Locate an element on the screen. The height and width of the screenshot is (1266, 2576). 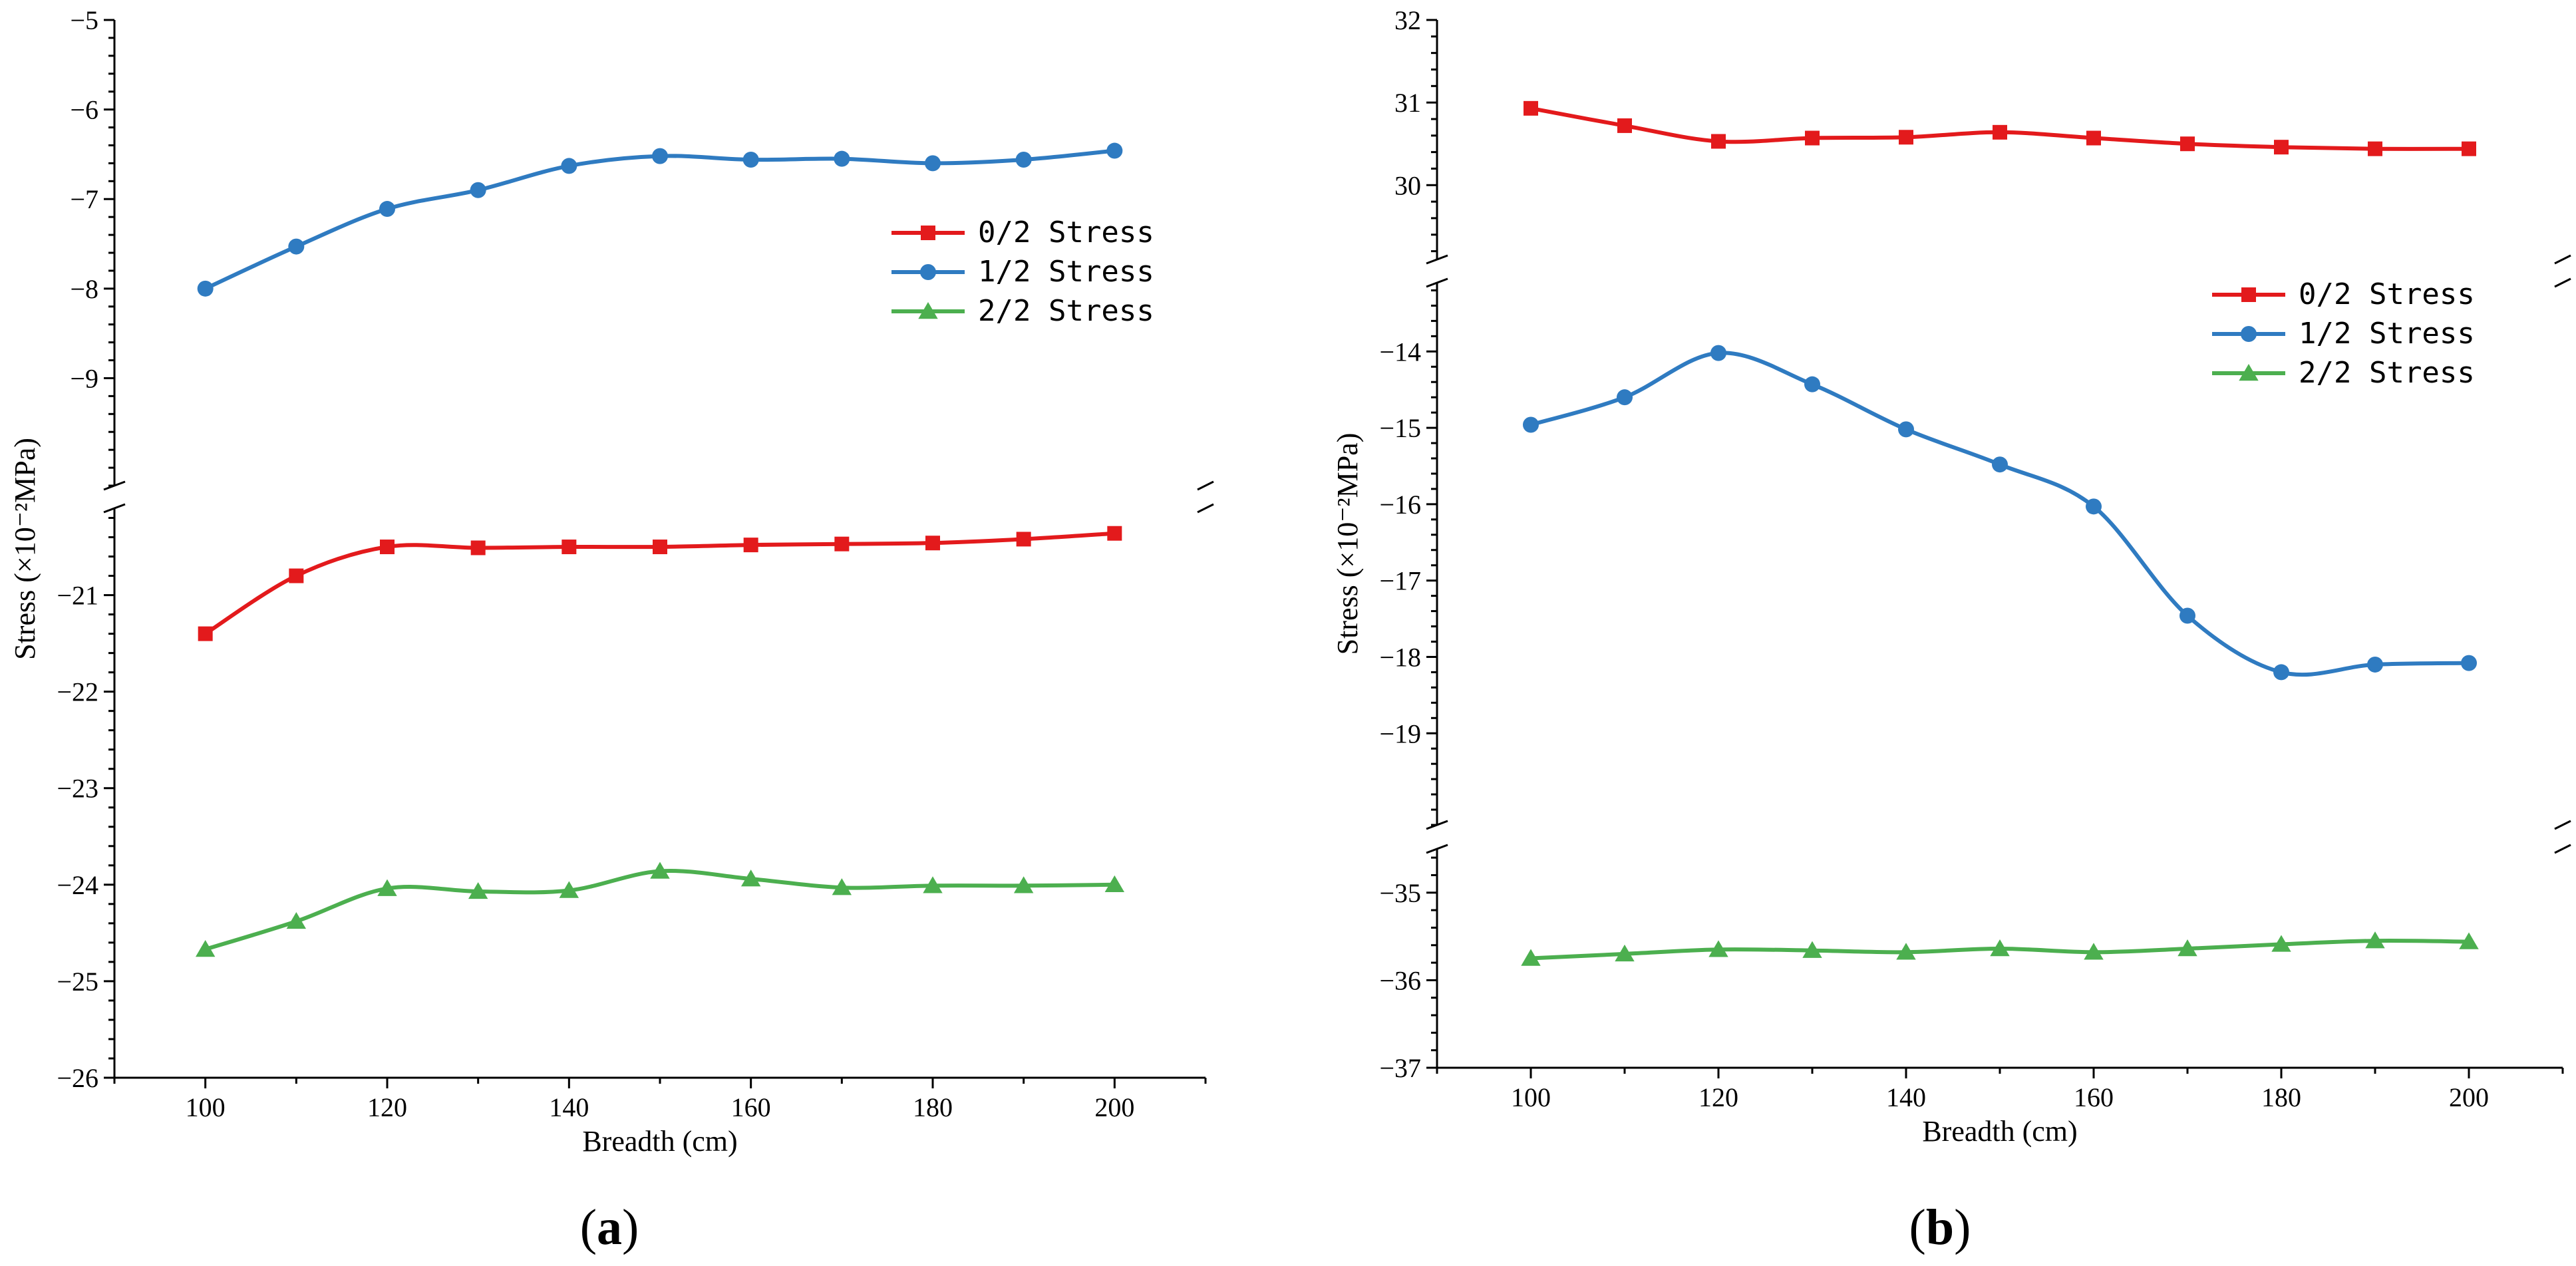
y-tick-label: −36 is located at coordinates (1400, 980).